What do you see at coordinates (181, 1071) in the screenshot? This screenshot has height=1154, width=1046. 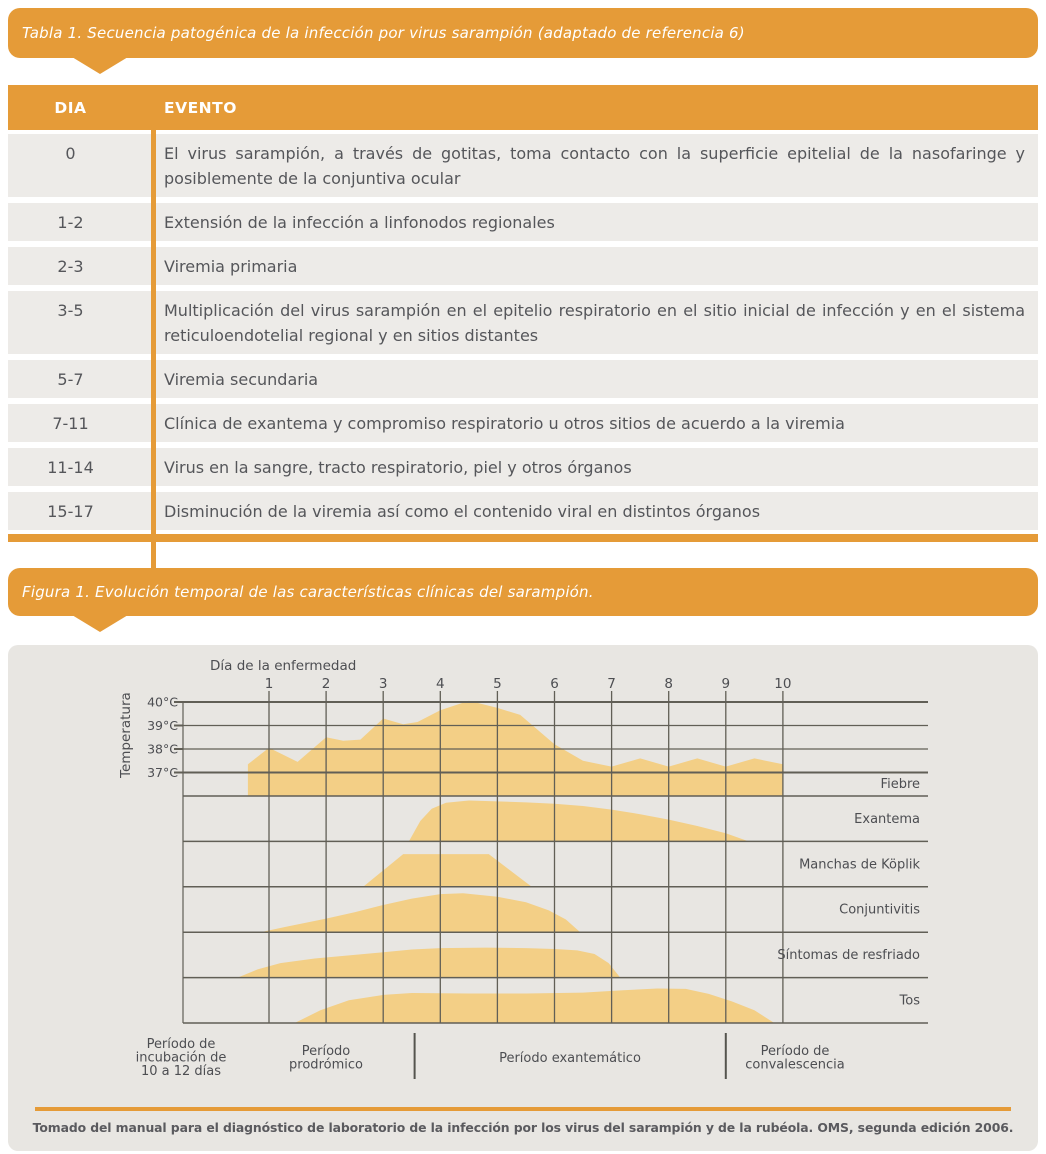 I see `period-label: 10 a 12 días` at bounding box center [181, 1071].